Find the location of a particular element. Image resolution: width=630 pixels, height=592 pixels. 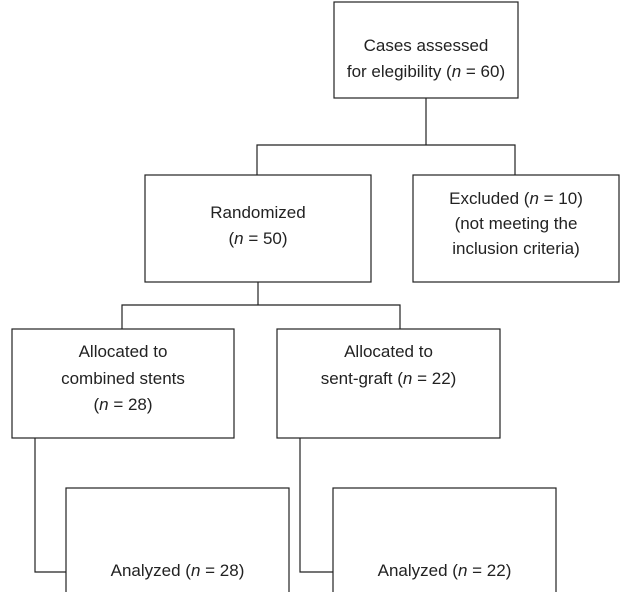

node-text: for elegibility (n = 60) is located at coordinates (426, 71).